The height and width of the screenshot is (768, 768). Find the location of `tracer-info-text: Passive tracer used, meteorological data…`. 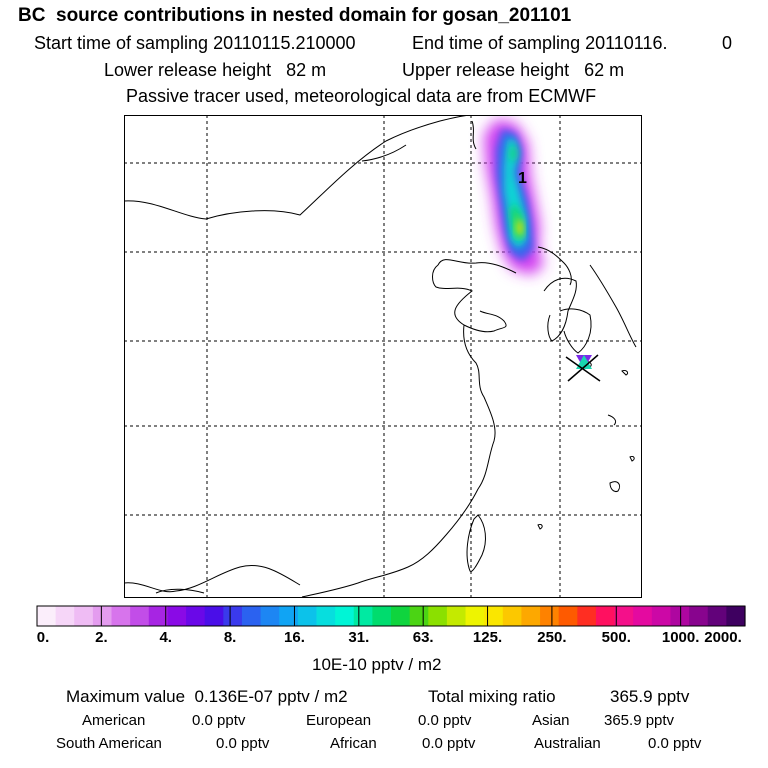

tracer-info-text: Passive tracer used, meteorological data… is located at coordinates (361, 96).